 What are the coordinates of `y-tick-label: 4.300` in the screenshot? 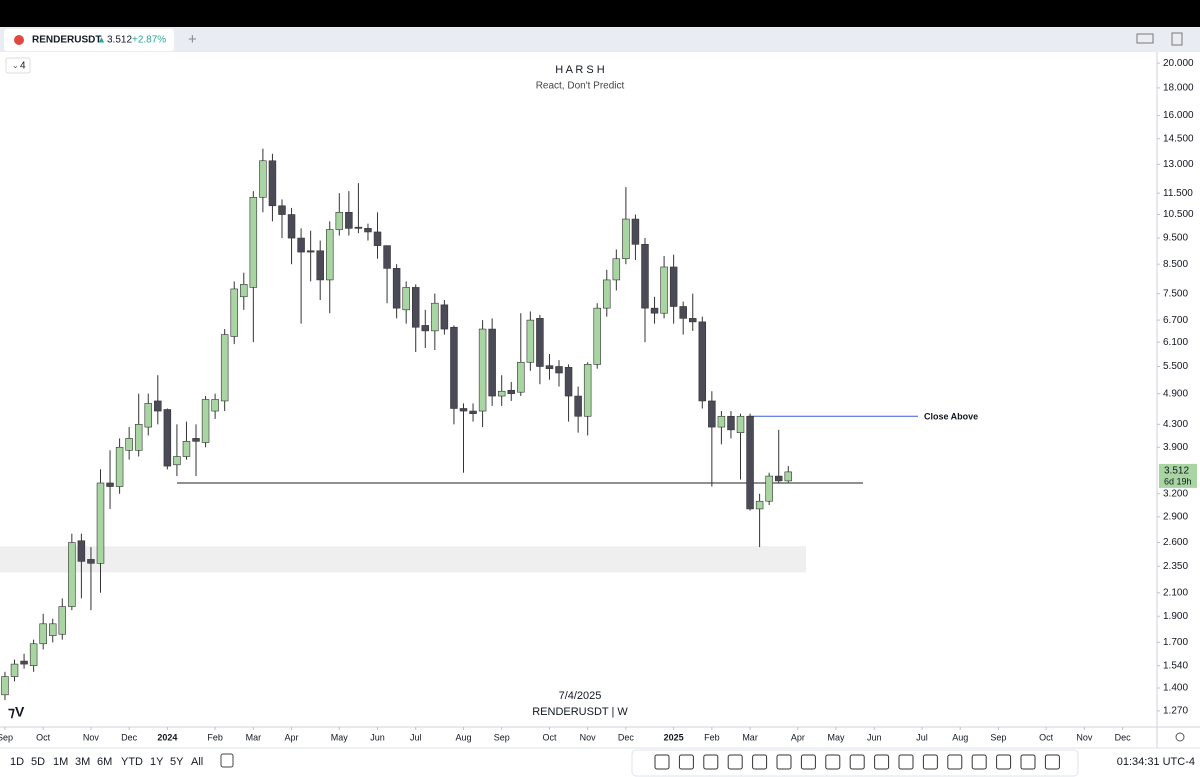 It's located at (1175, 424).